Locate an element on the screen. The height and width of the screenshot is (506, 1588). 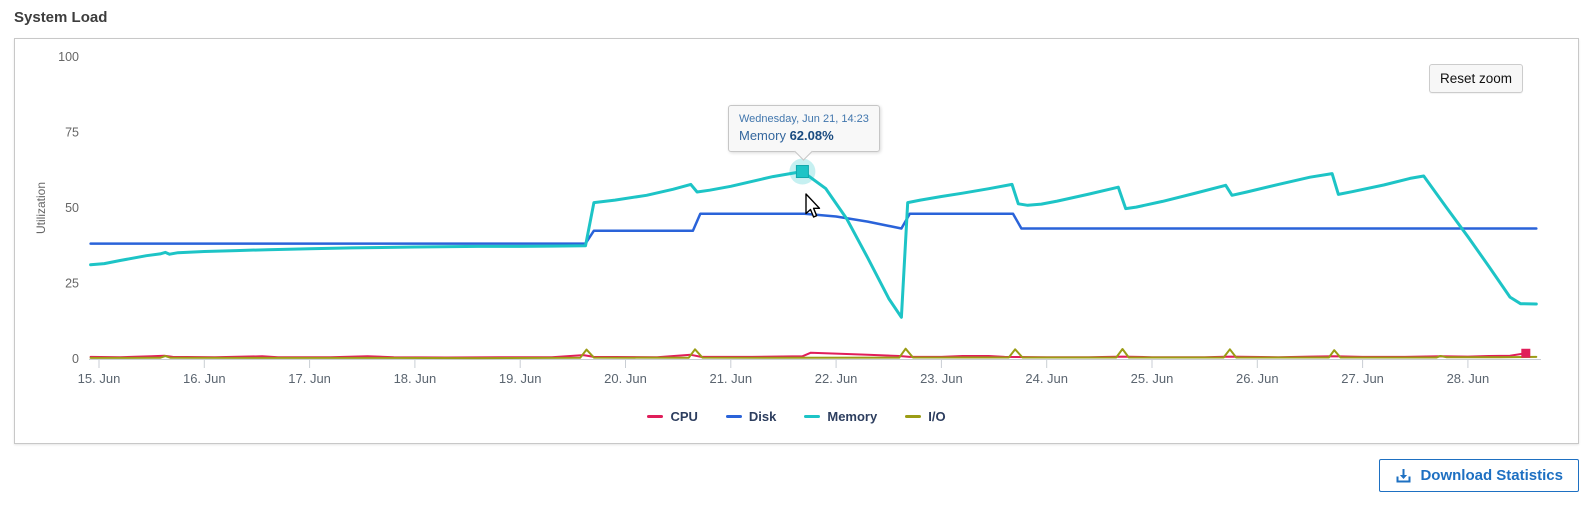
y-axis-label: 75 is located at coordinates (72, 133).